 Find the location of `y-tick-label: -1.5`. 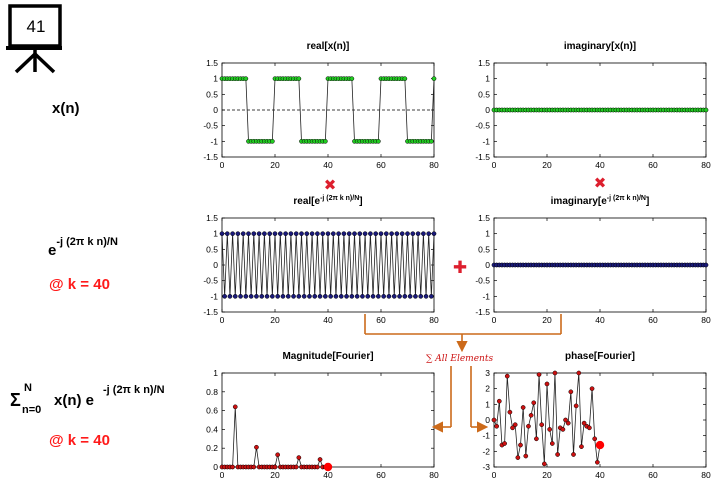

y-tick-label: -1.5 is located at coordinates (482, 312).